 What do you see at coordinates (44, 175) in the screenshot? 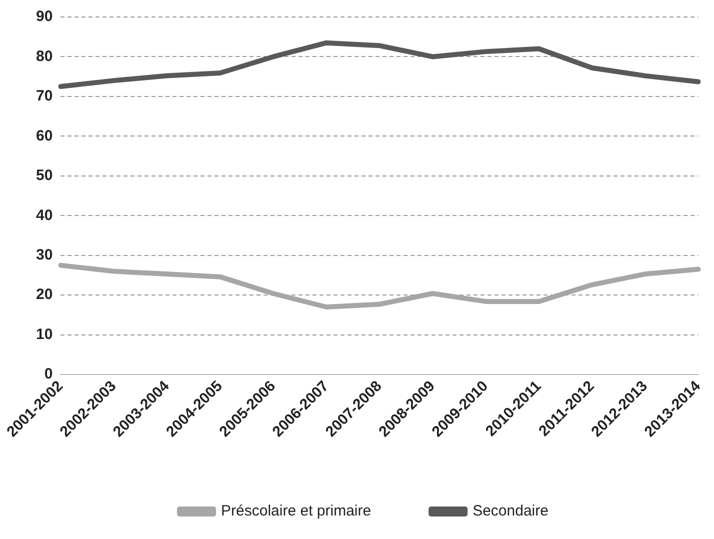
I see `y-tick-label: 50` at bounding box center [44, 175].